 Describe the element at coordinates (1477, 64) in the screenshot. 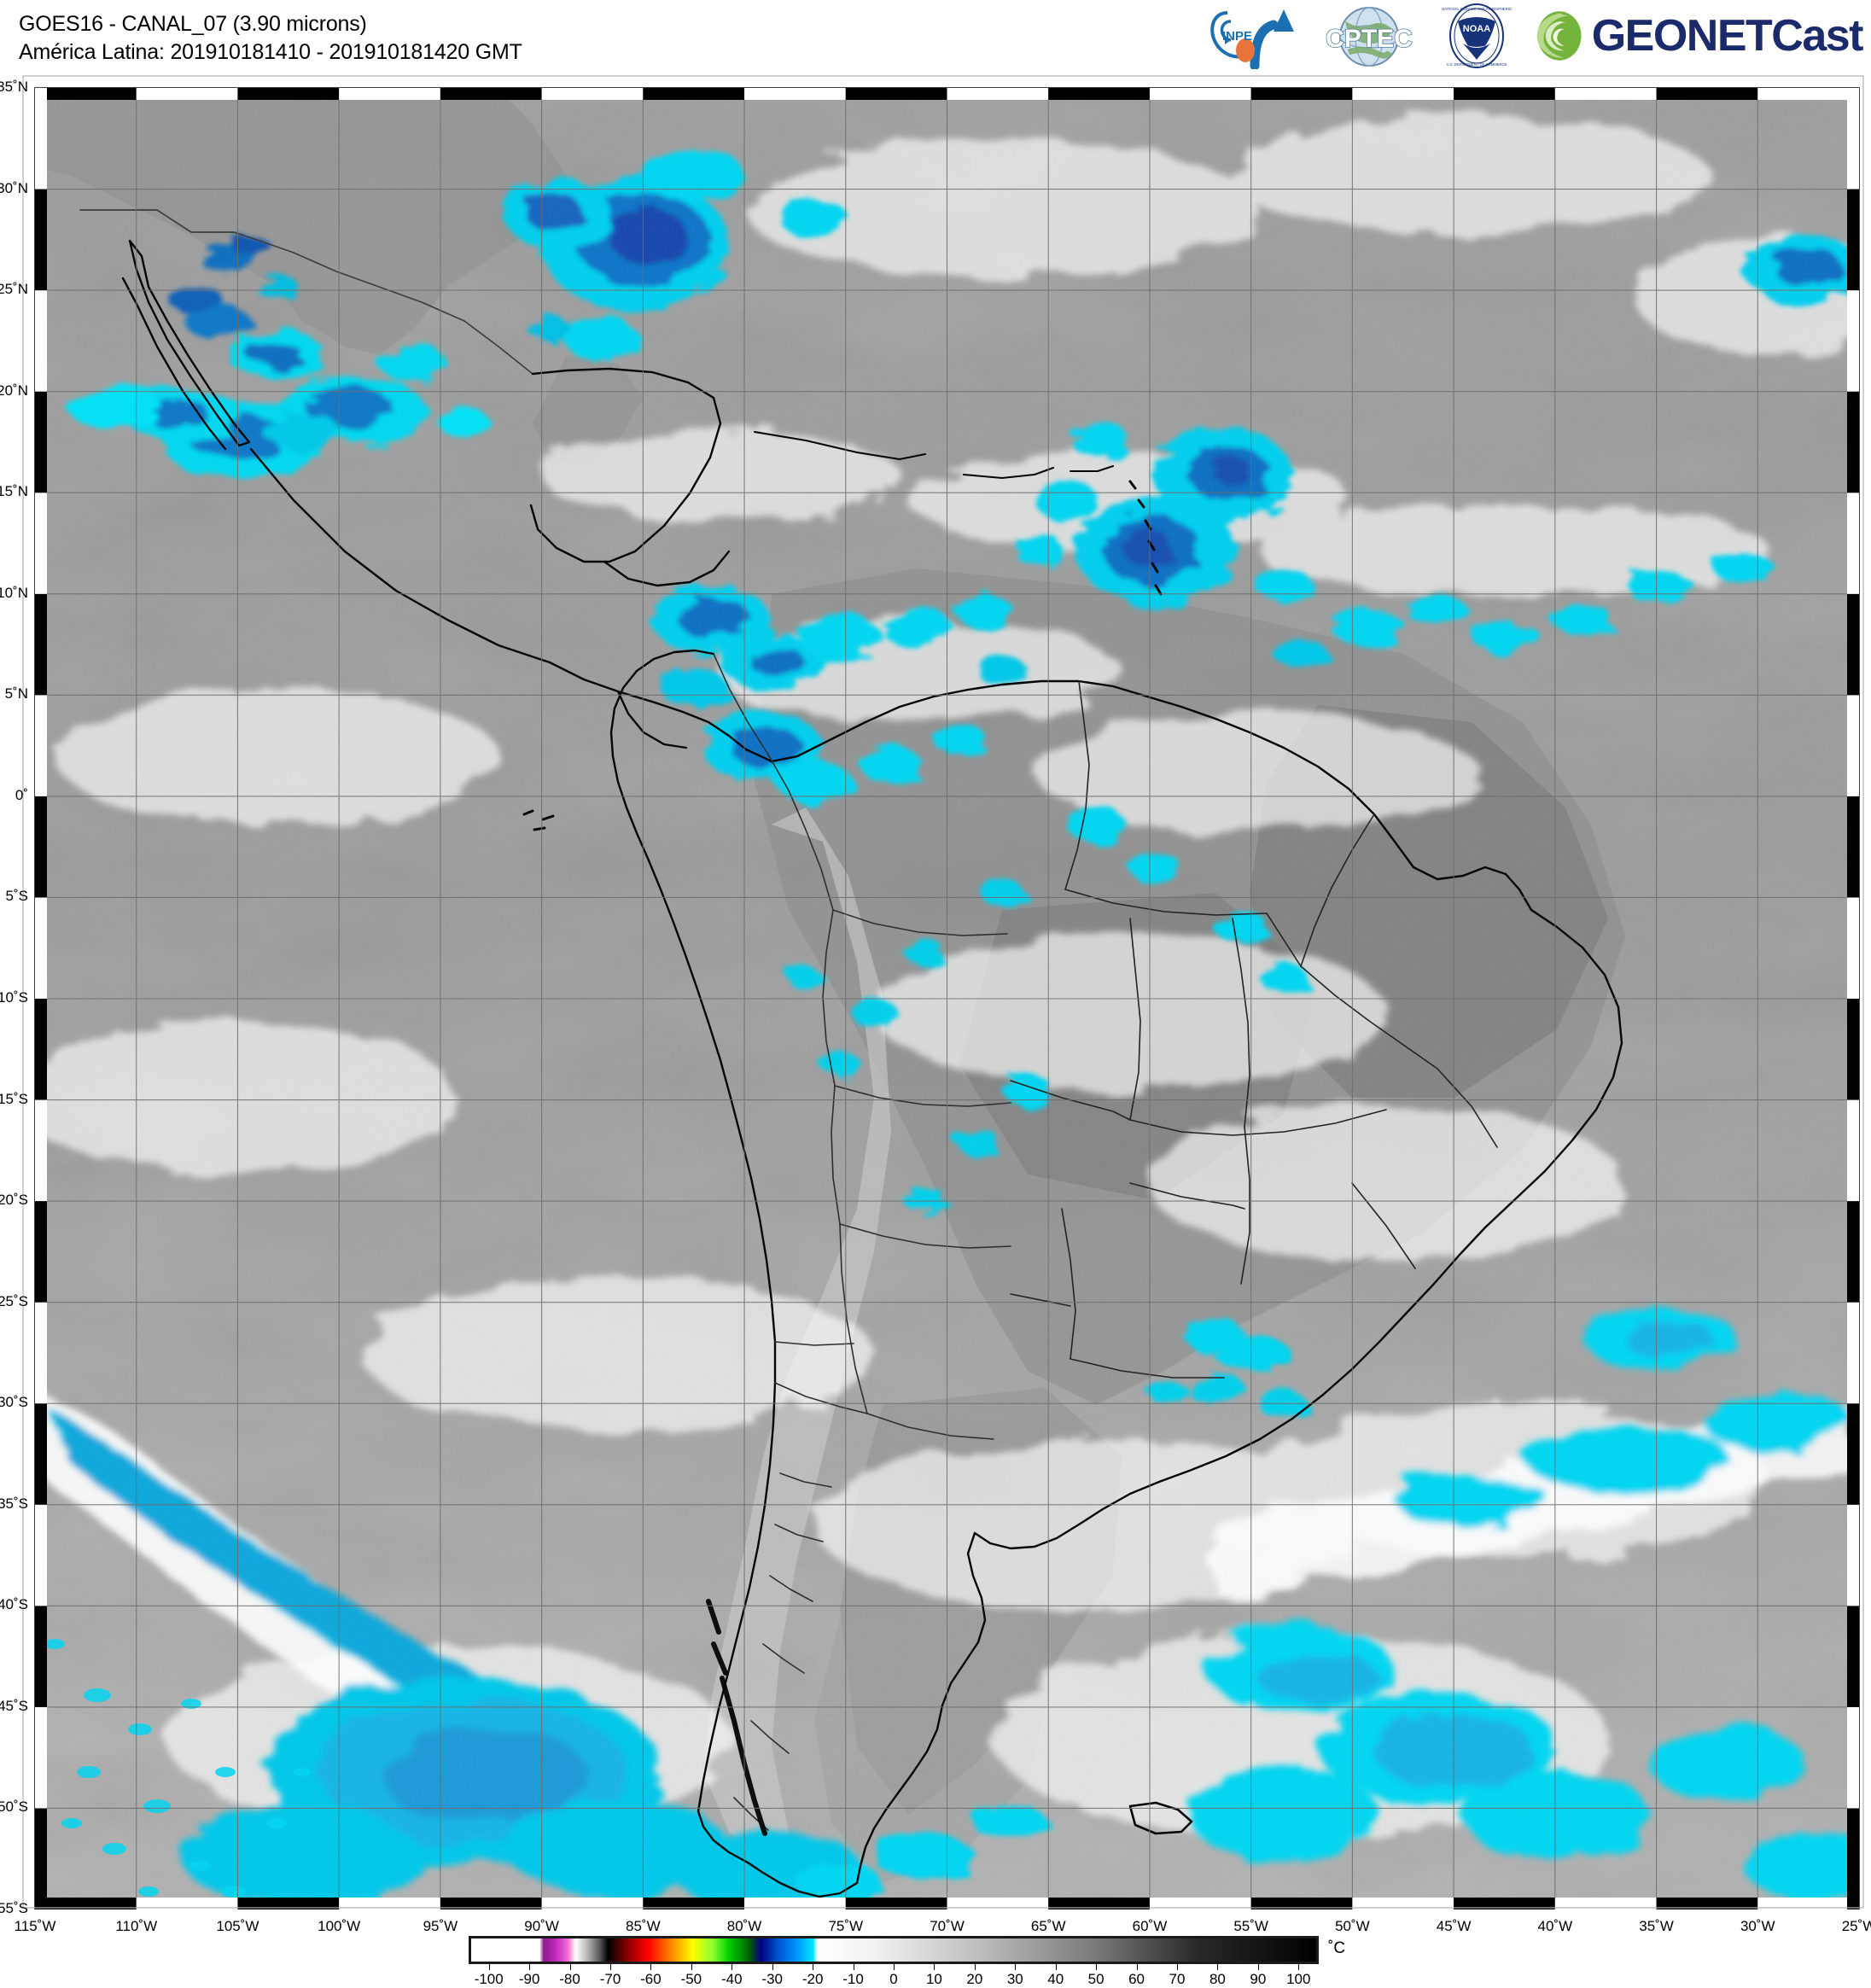

I see `svg-text: U.S. DEPARTMENT OF COMMERCE` at that location.